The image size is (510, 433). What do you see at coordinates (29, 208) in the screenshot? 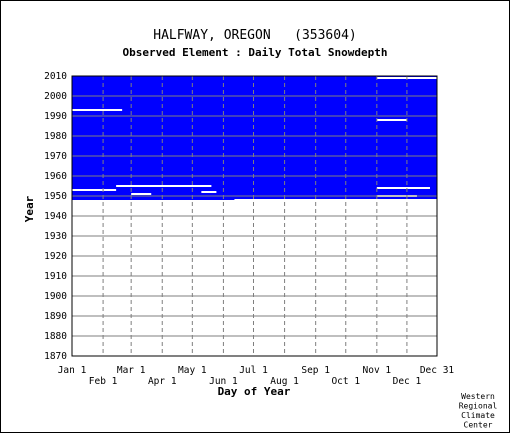
I see `y-axis-label: Year` at bounding box center [29, 208].